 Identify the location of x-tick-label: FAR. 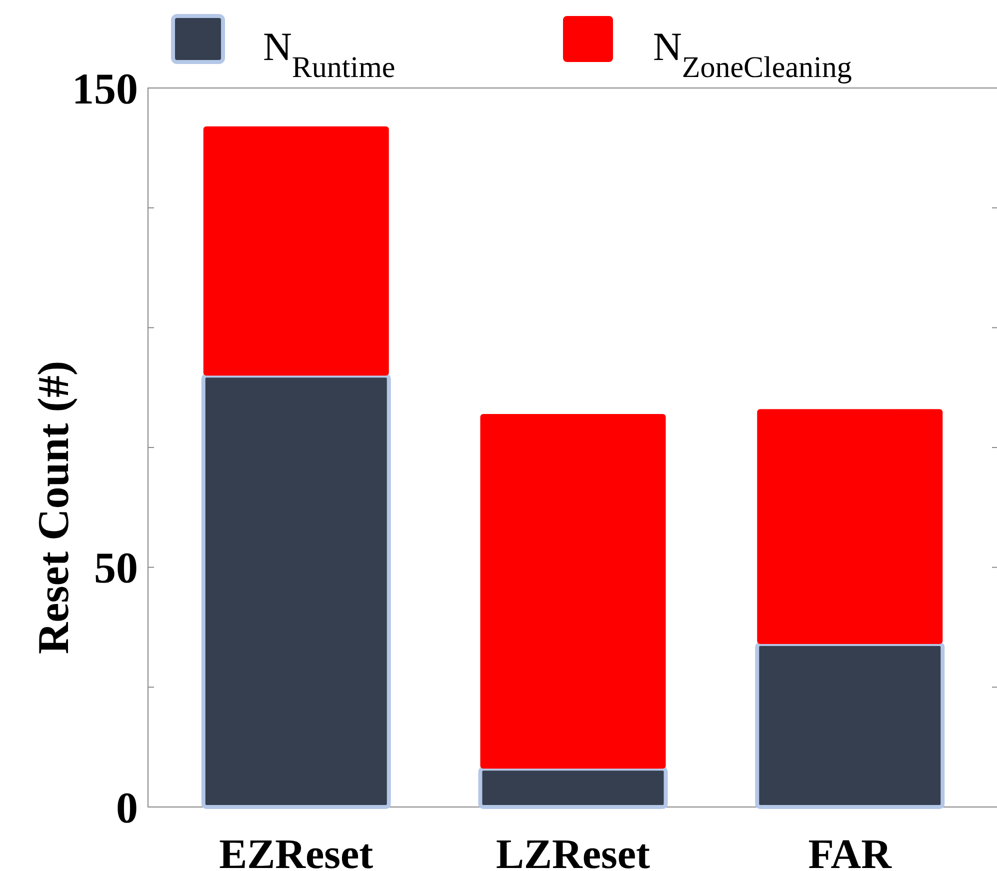
(850, 851).